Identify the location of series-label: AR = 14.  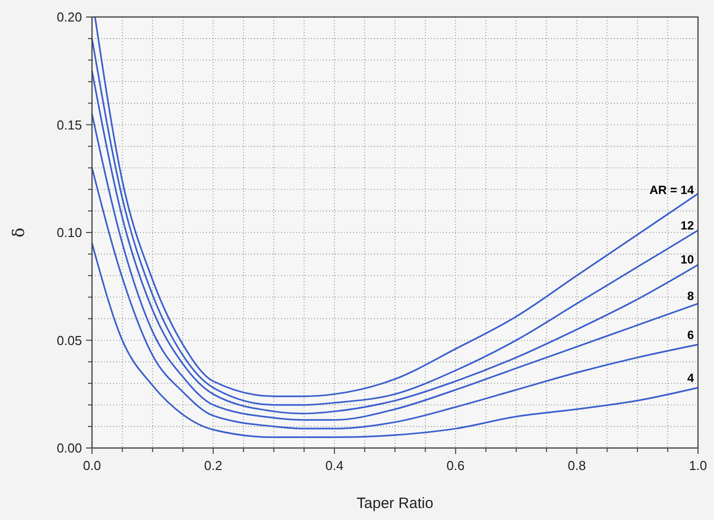
(672, 189).